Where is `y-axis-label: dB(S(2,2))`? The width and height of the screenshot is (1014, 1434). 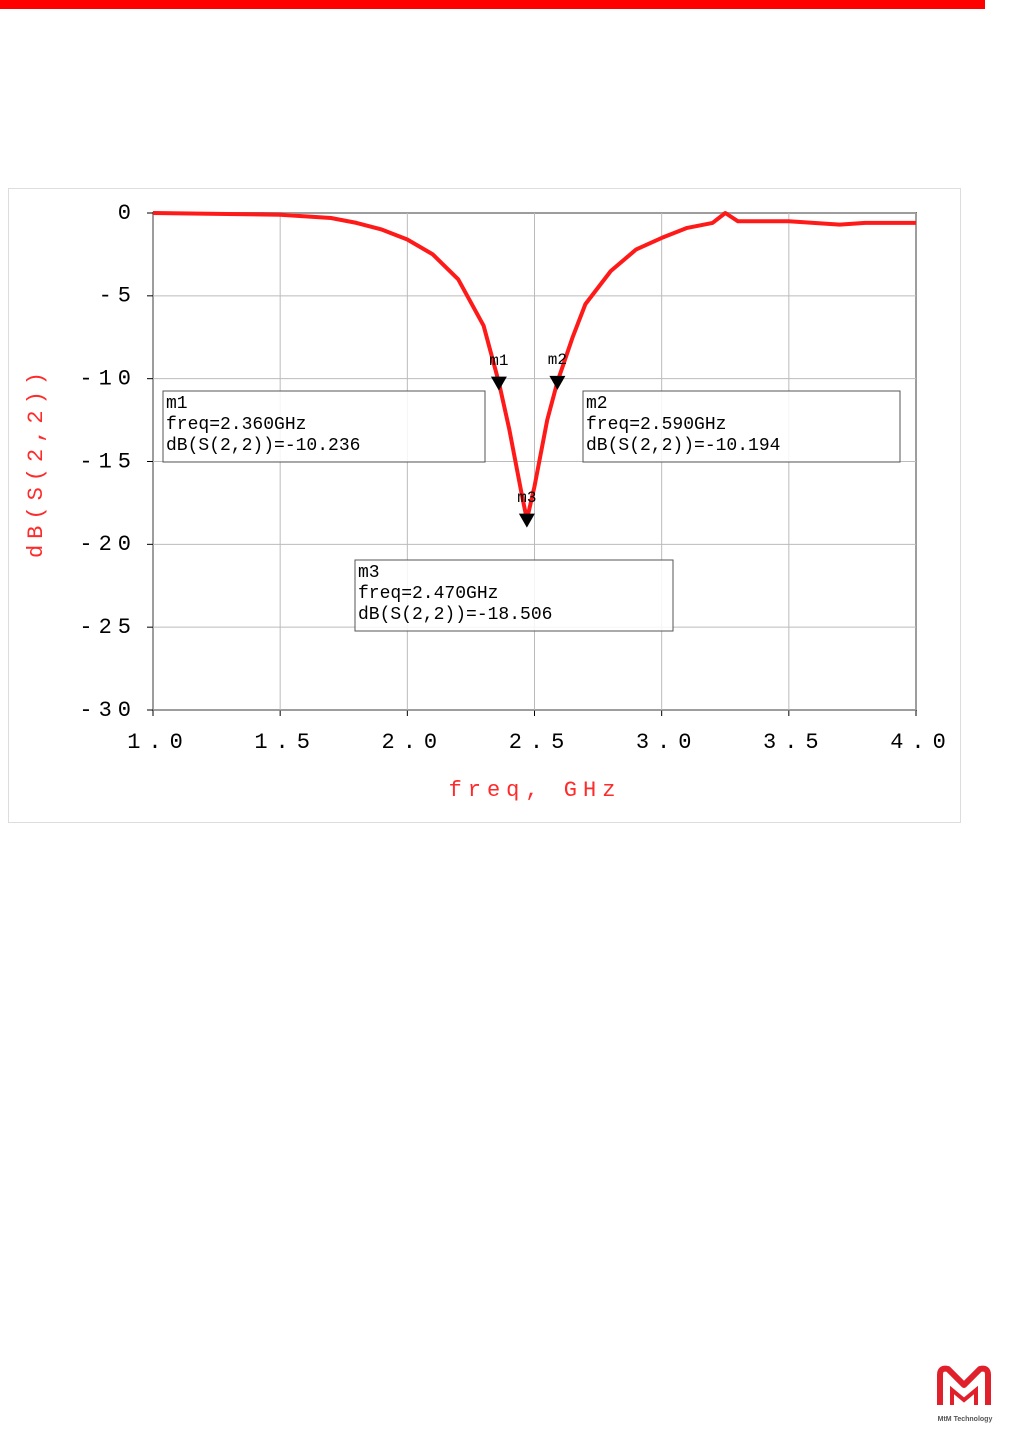
y-axis-label: dB(S(2,2)) is located at coordinates (36, 462).